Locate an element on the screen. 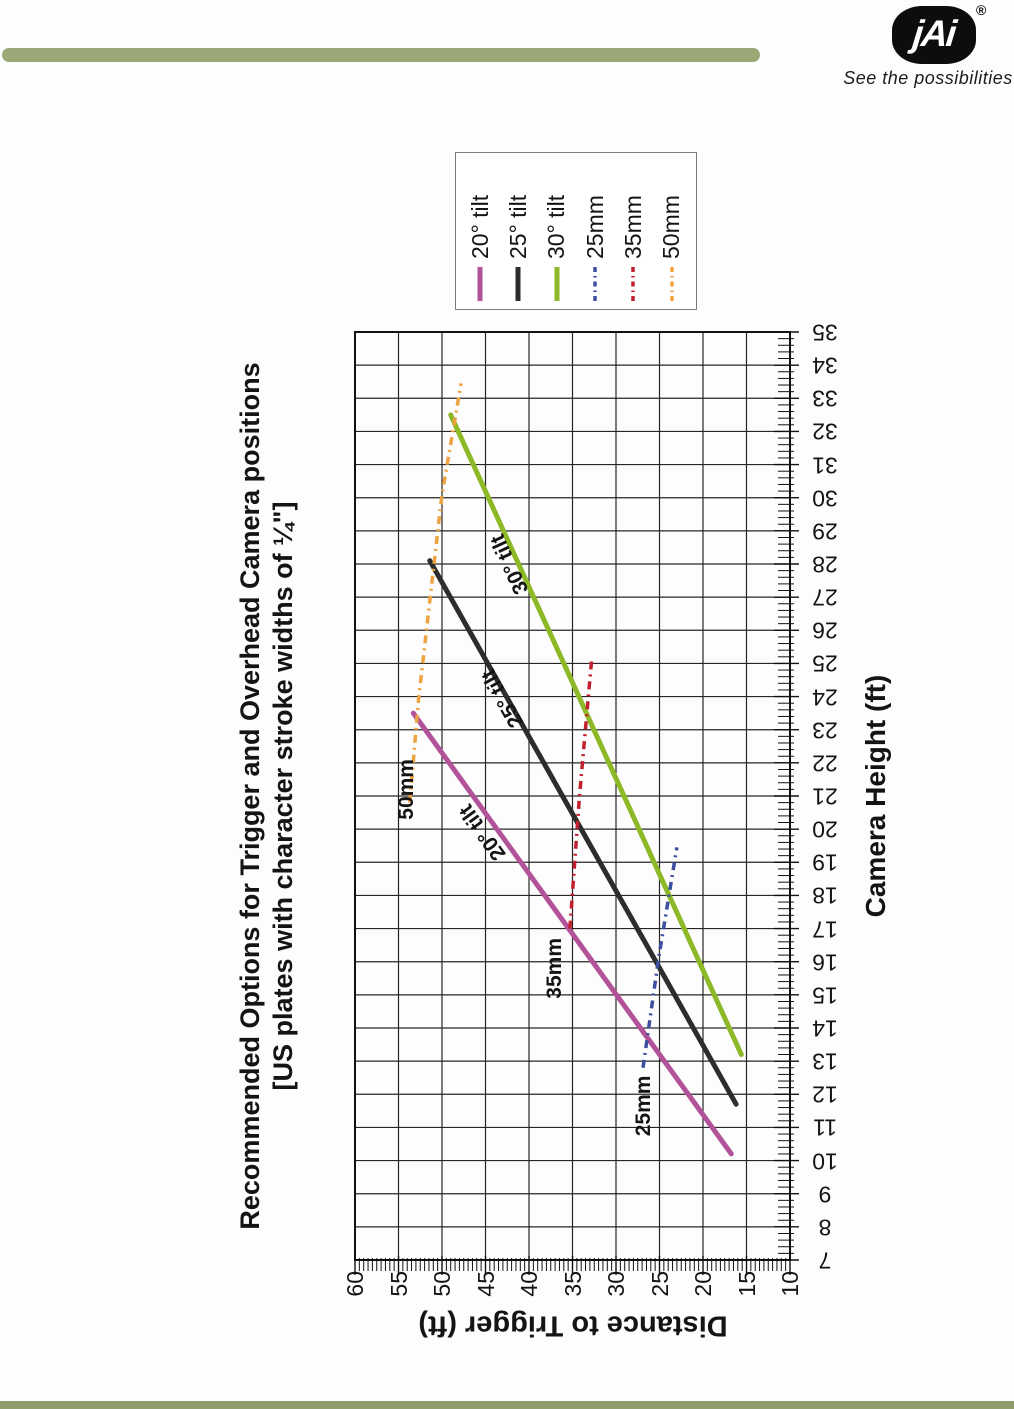 The width and height of the screenshot is (1014, 1409). x-tick-label: 23 is located at coordinates (825, 730).